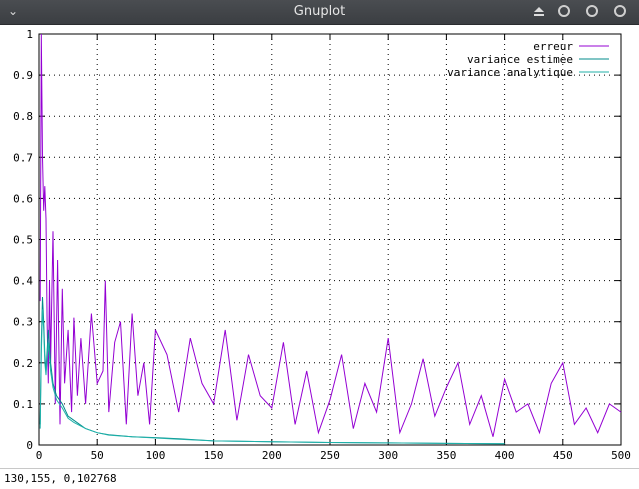  Describe the element at coordinates (23, 240) in the screenshot. I see `y-tick-label: 0.5` at that location.